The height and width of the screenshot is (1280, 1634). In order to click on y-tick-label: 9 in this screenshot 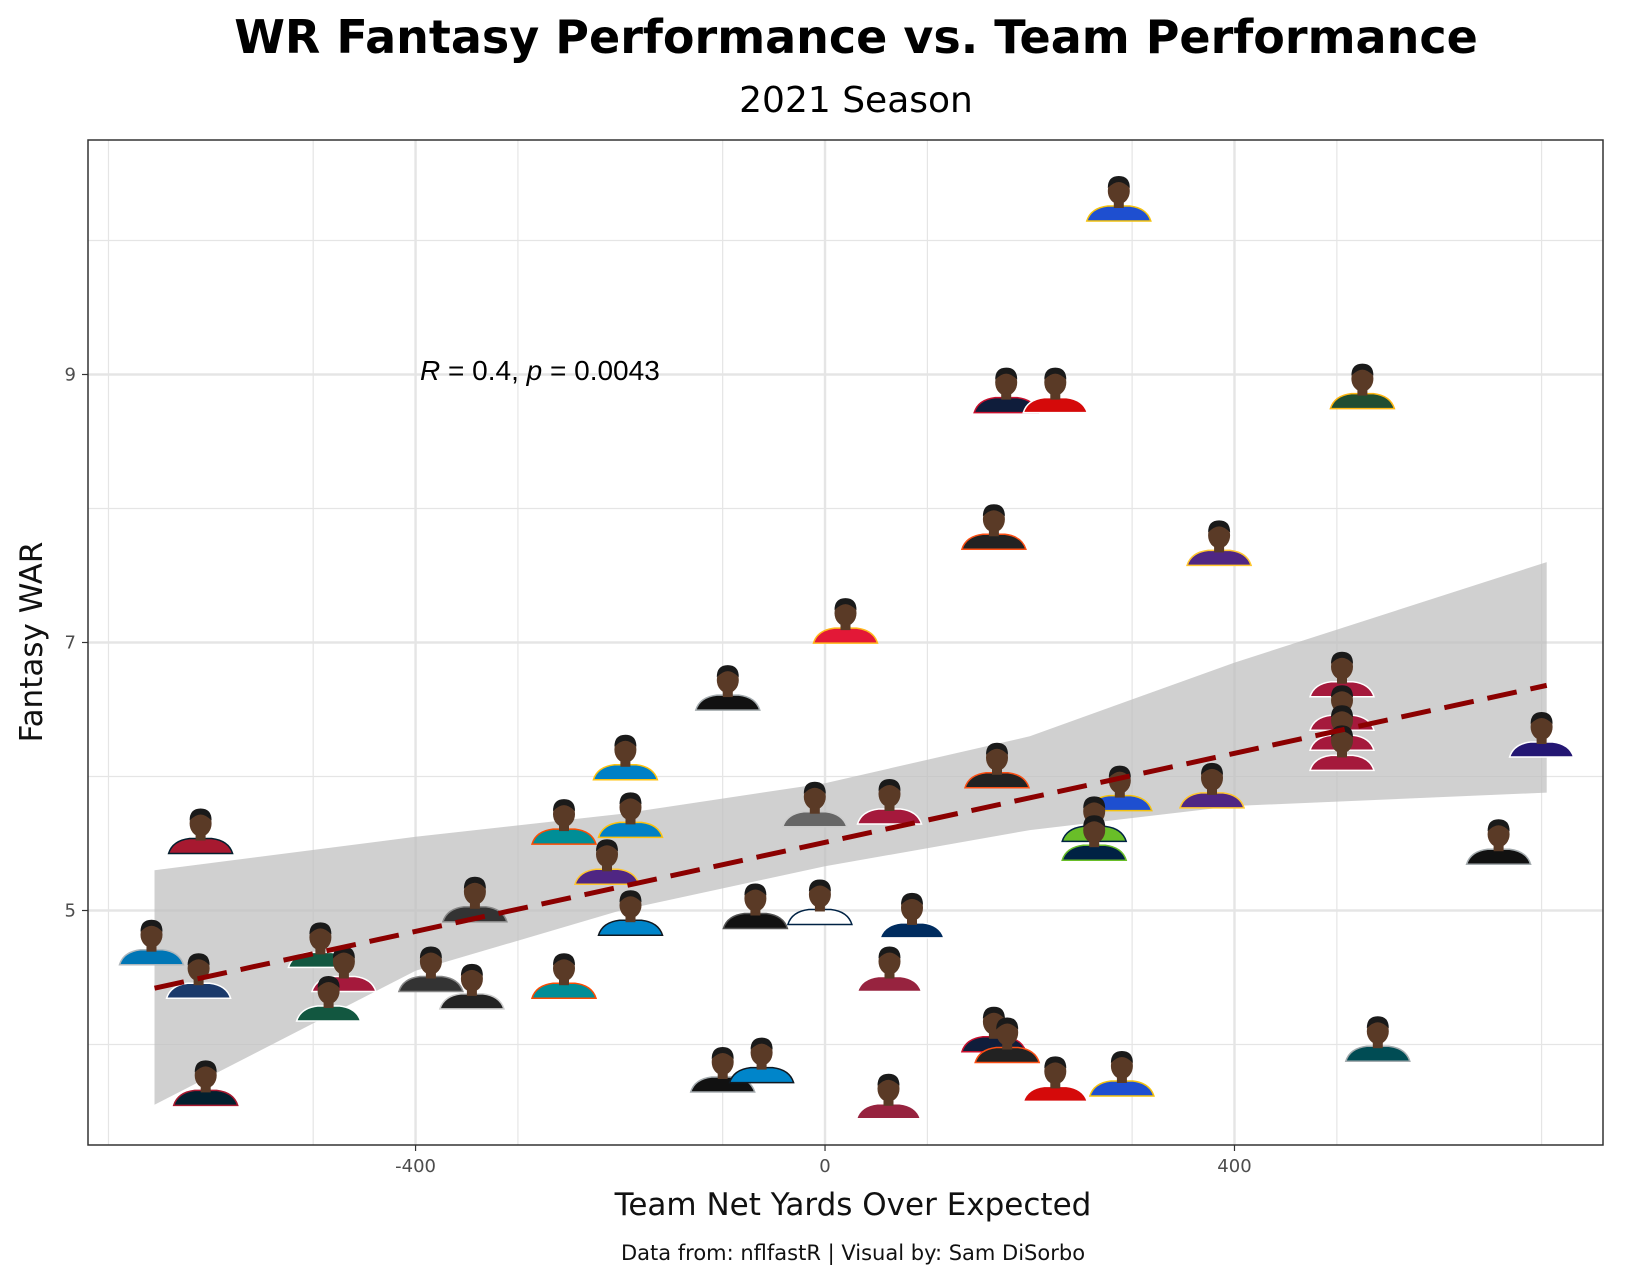, I will do `click(70, 375)`.